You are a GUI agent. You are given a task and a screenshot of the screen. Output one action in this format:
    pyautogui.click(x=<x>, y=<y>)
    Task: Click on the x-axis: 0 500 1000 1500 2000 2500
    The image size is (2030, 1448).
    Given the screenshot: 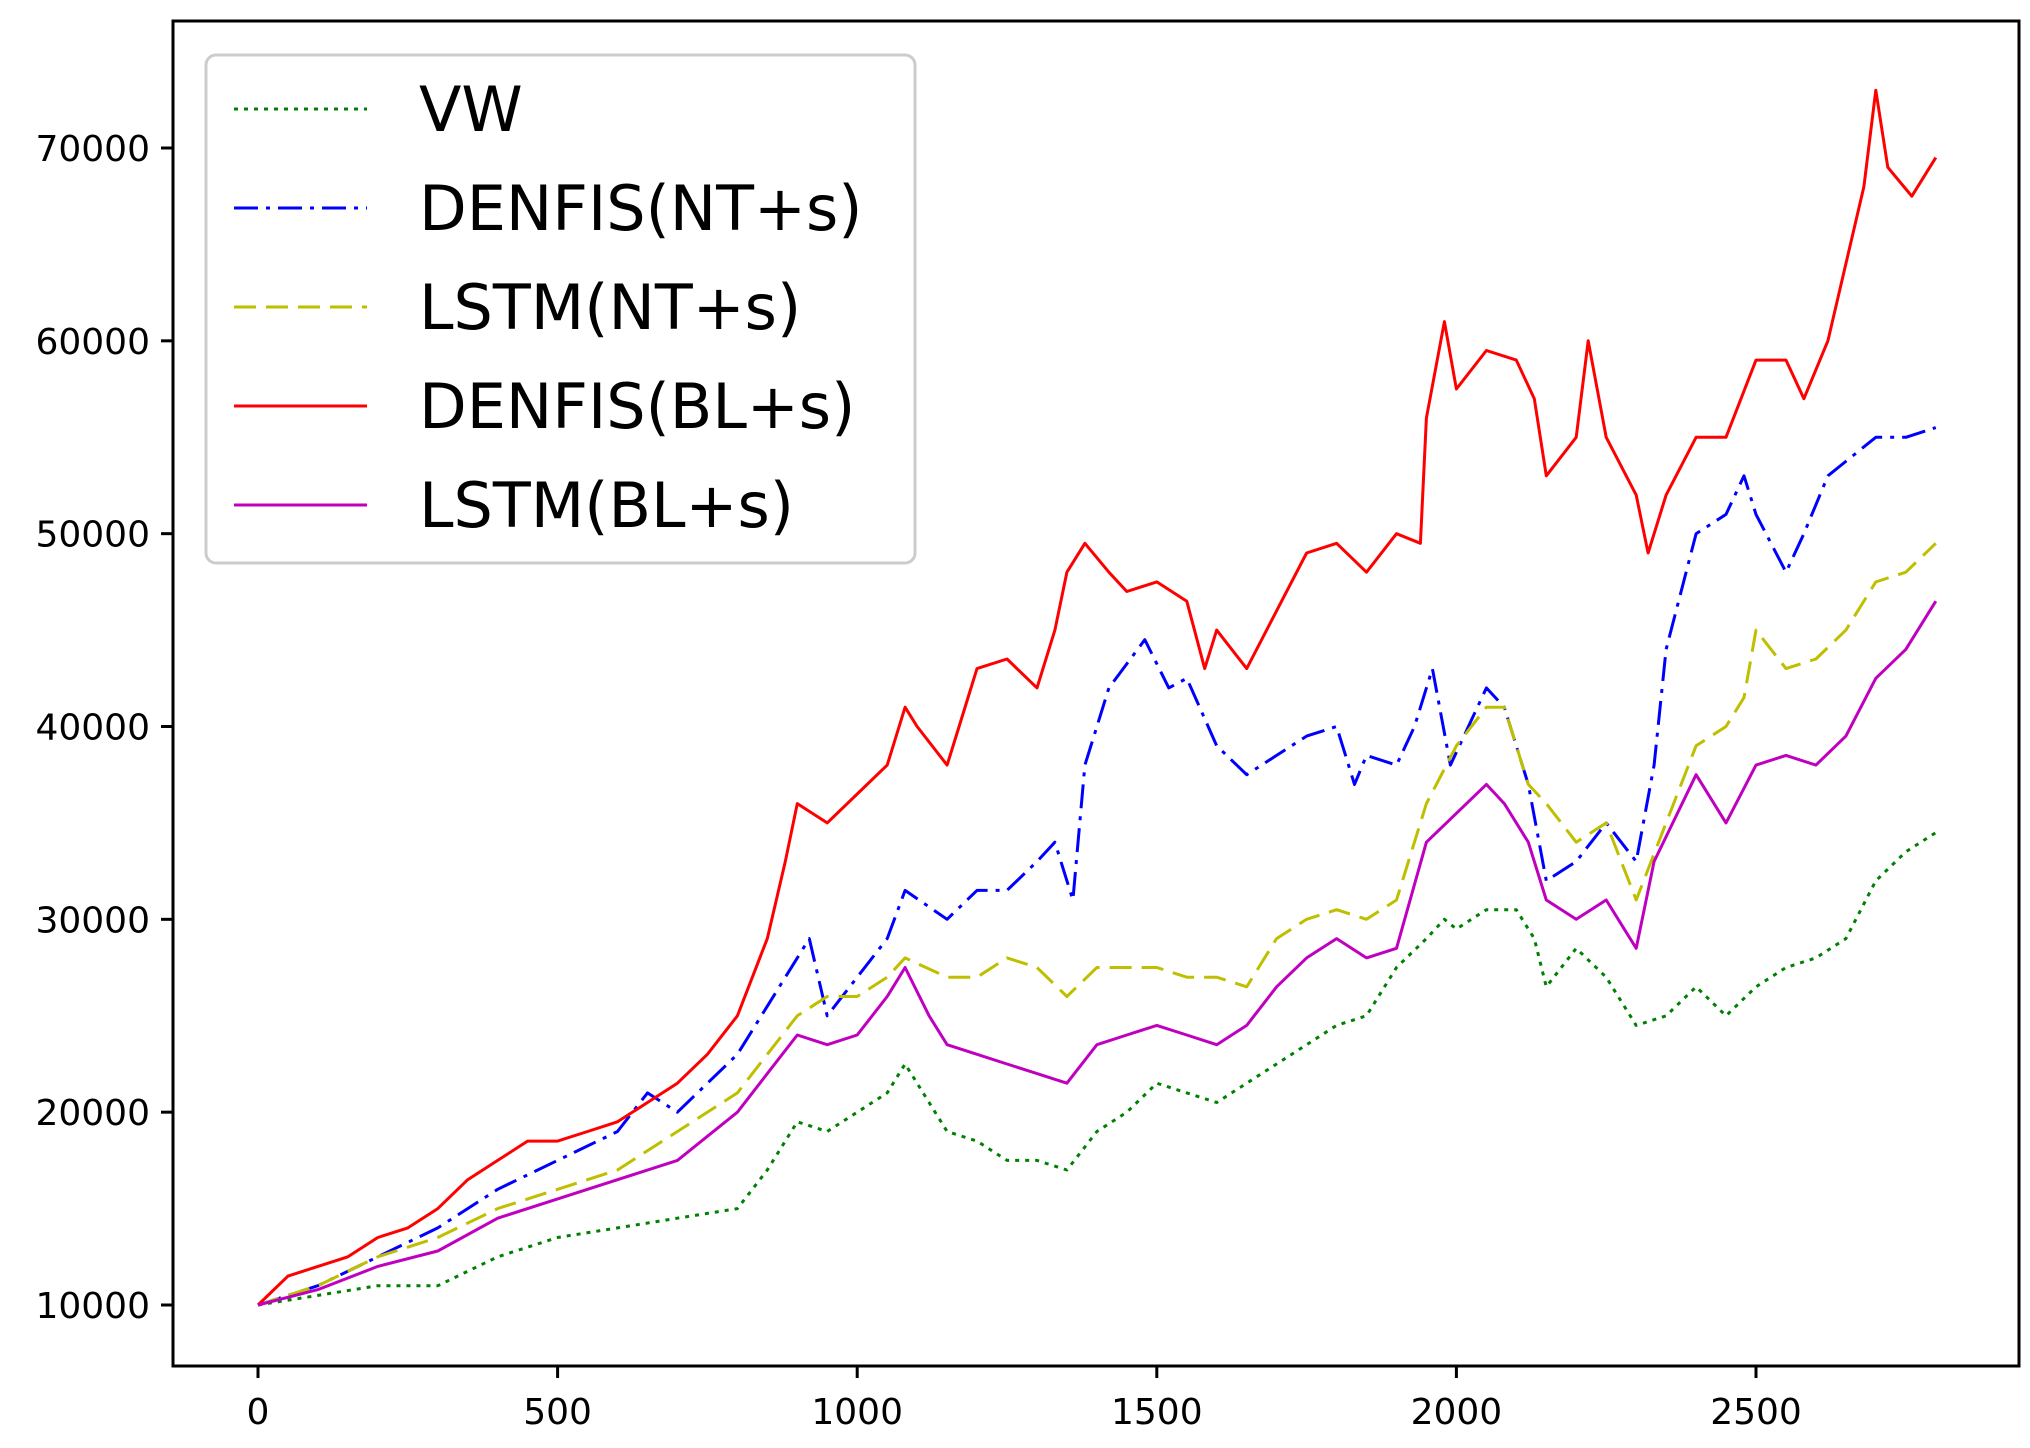 What is the action you would take?
    pyautogui.click(x=1024, y=1399)
    